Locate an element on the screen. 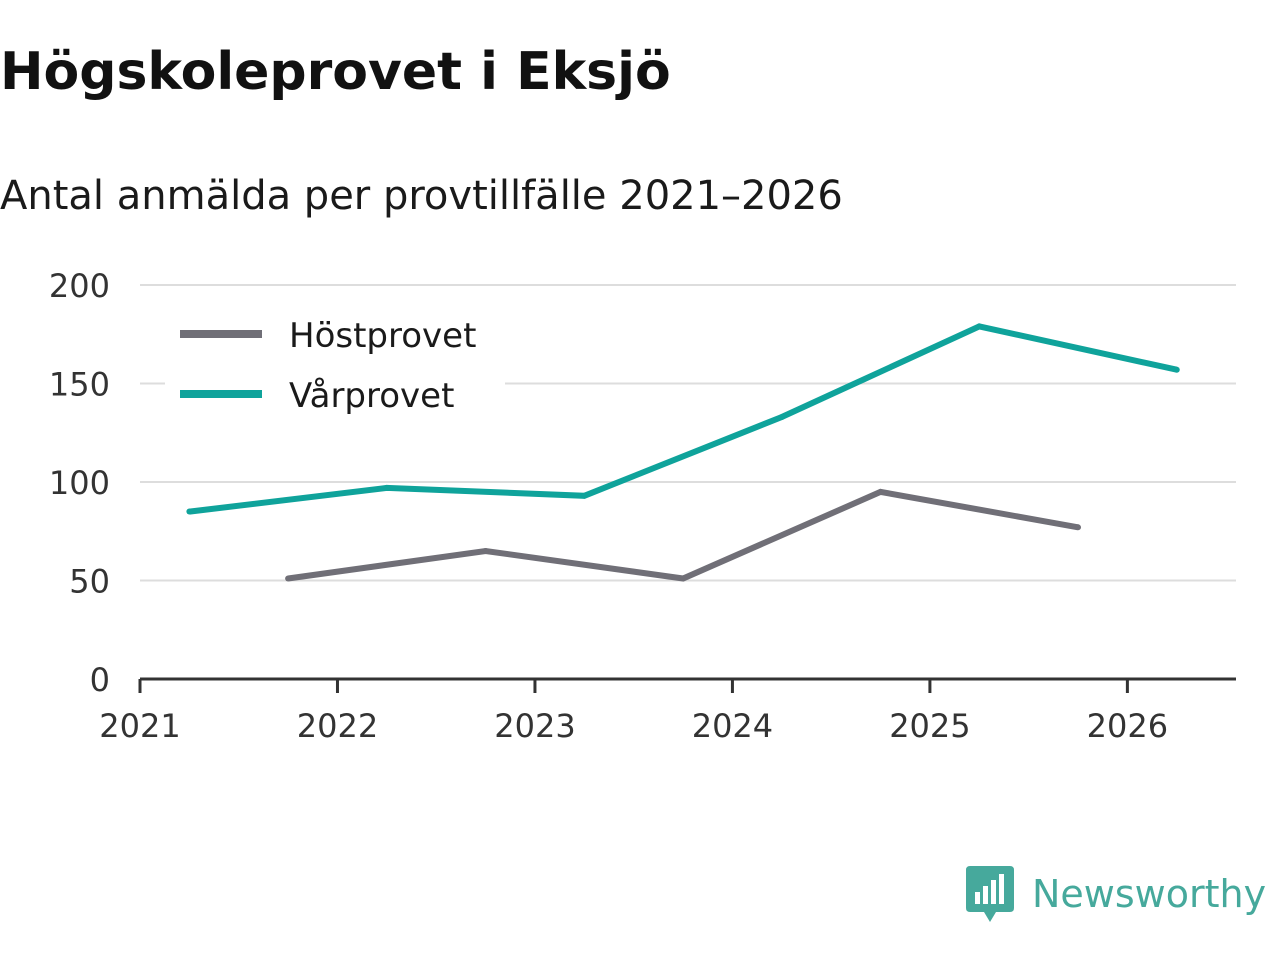  legend-label: Vårprovet is located at coordinates (371, 396).